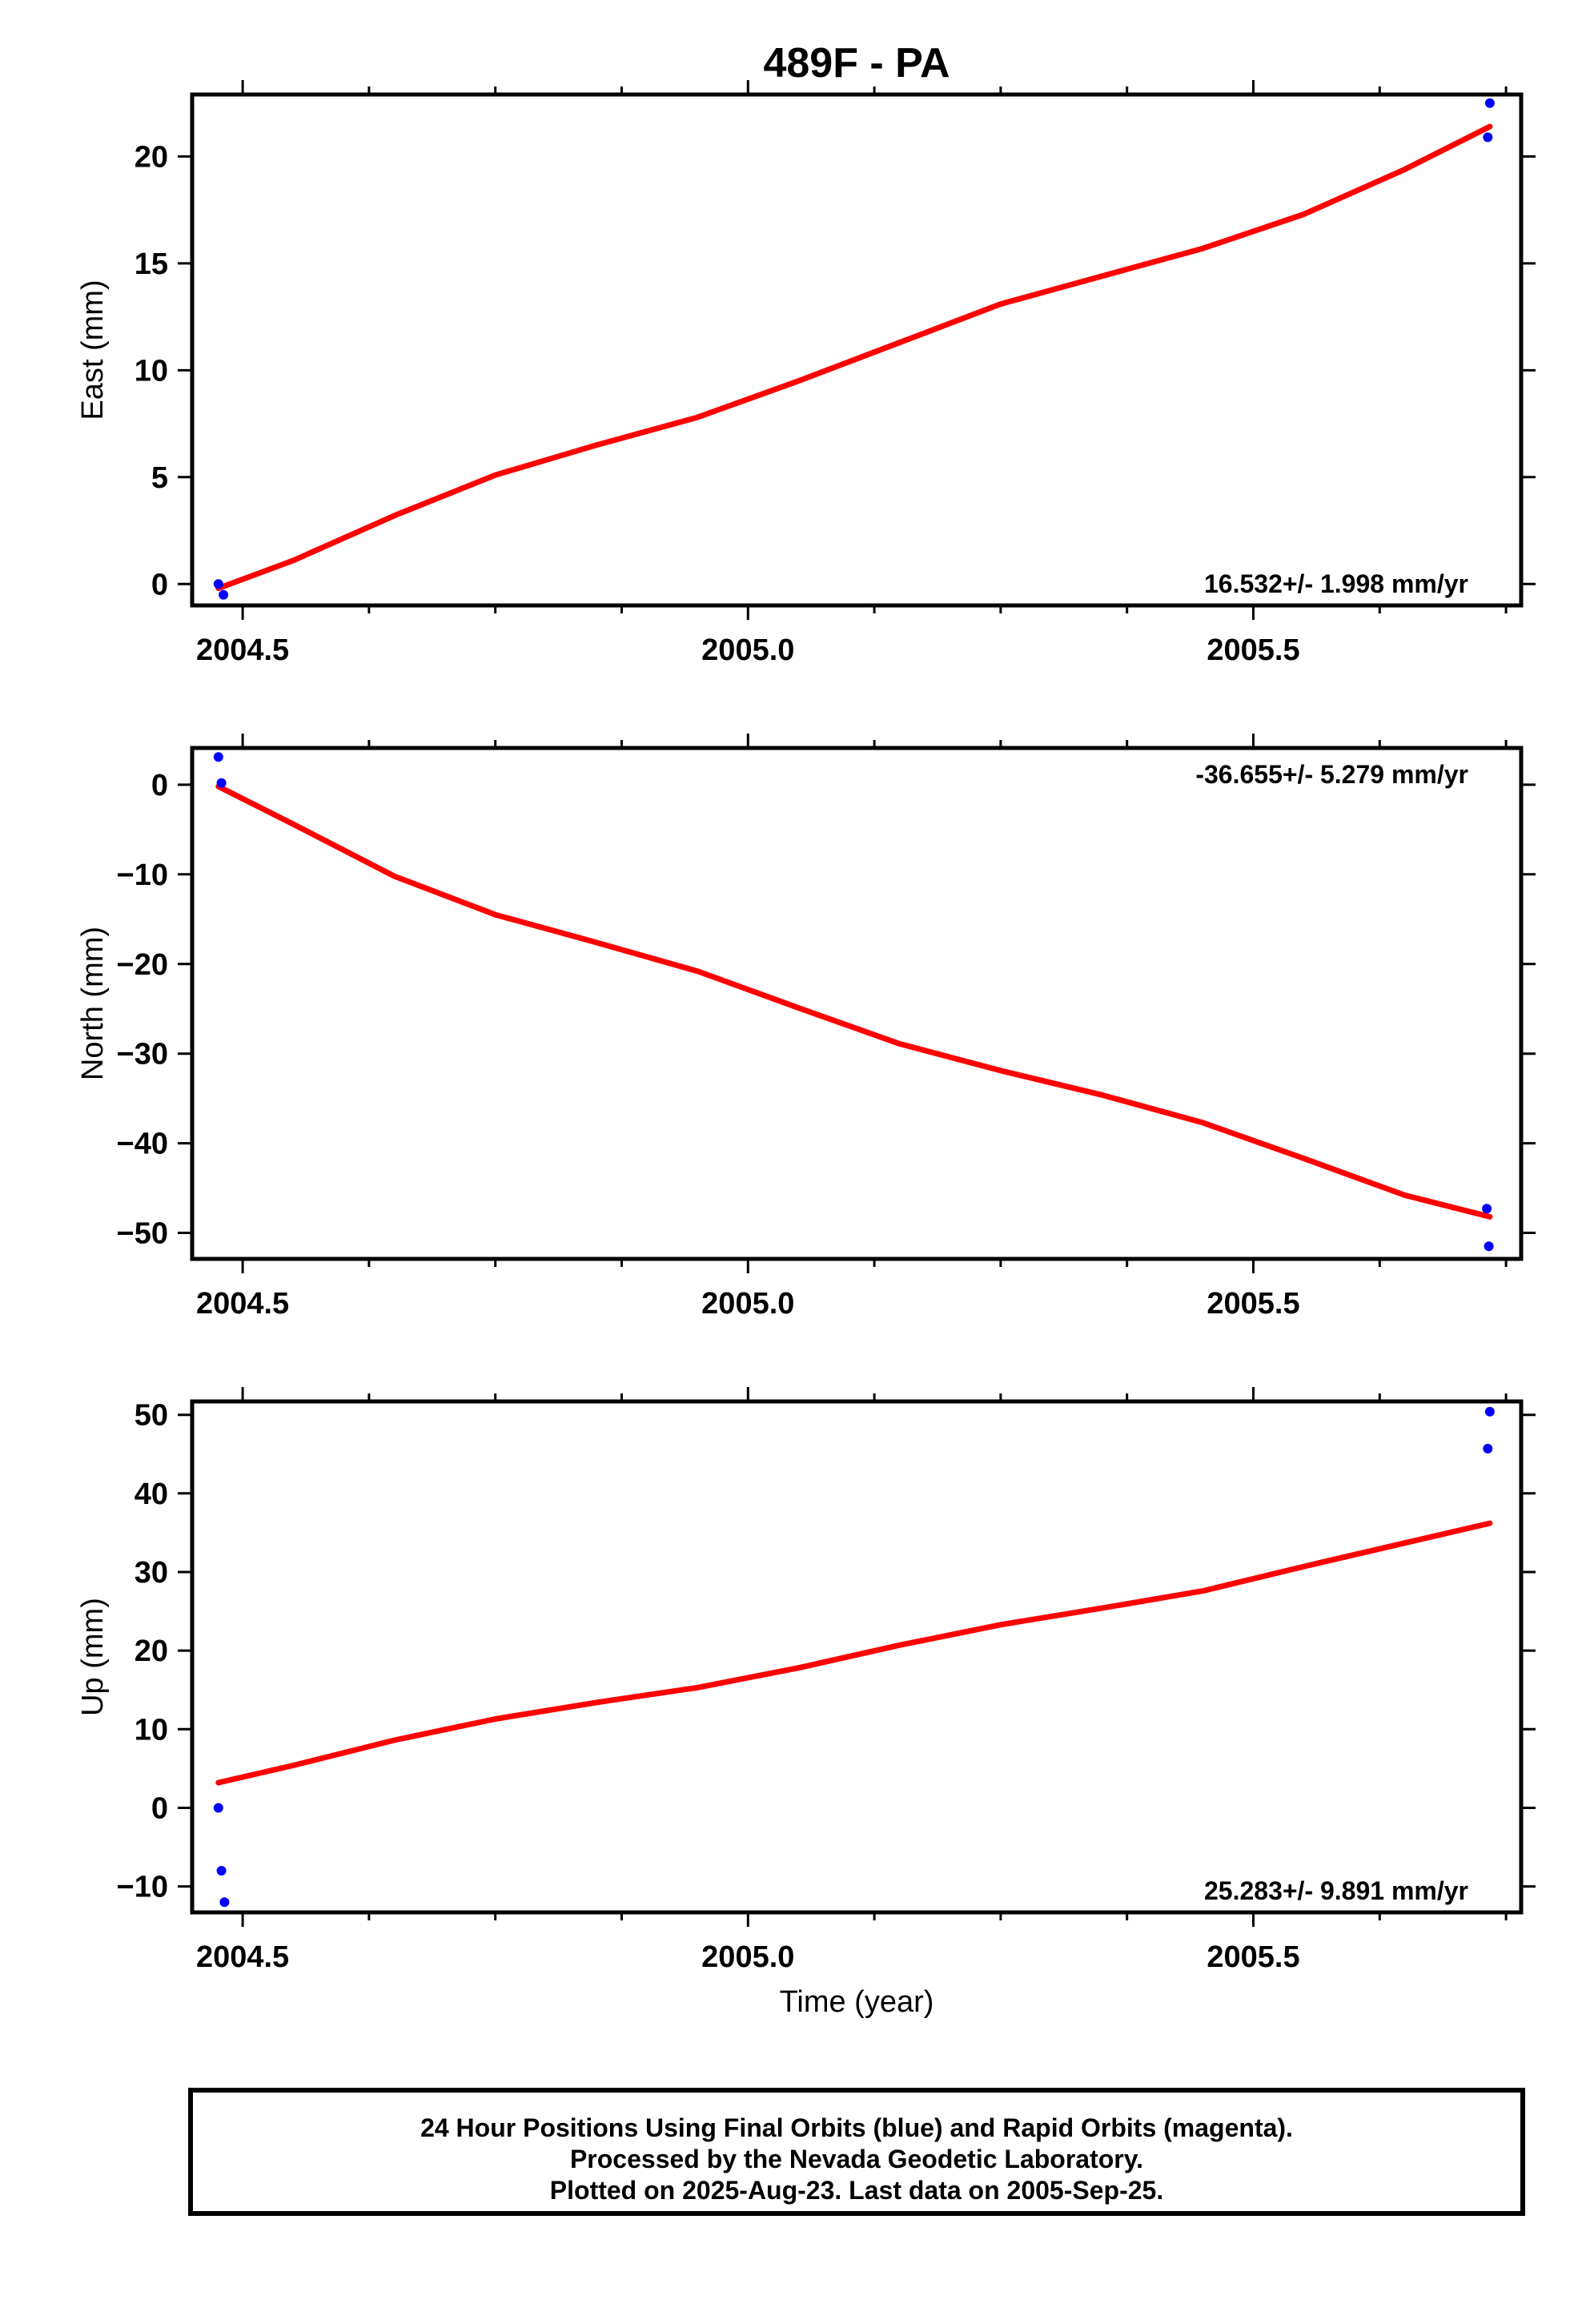 This screenshot has width=1582, height=2324. What do you see at coordinates (1336, 583) in the screenshot?
I see `east-rate-annotation: 16.532+/- 1.998 mm/yr` at bounding box center [1336, 583].